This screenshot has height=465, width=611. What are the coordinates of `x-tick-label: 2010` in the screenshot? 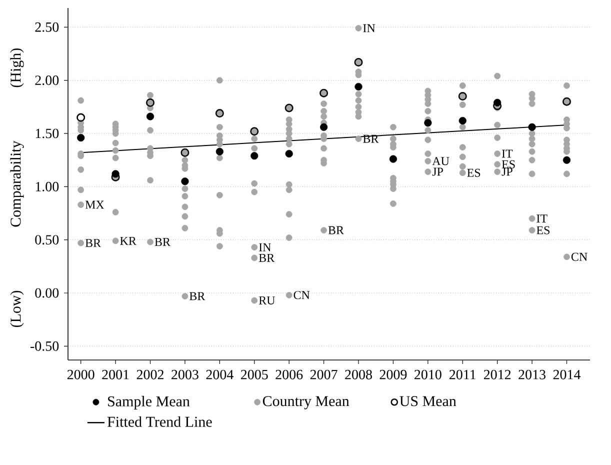 It's located at (428, 375).